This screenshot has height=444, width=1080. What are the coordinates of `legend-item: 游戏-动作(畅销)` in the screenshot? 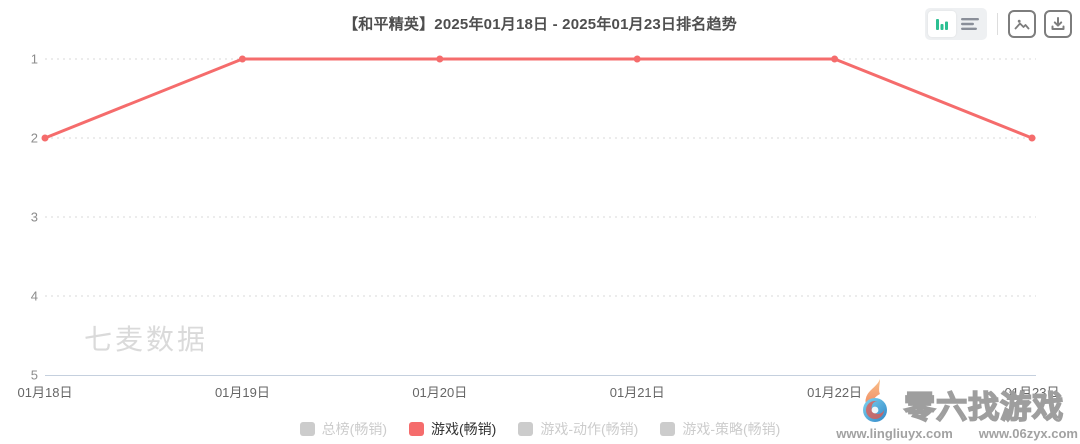 It's located at (578, 429).